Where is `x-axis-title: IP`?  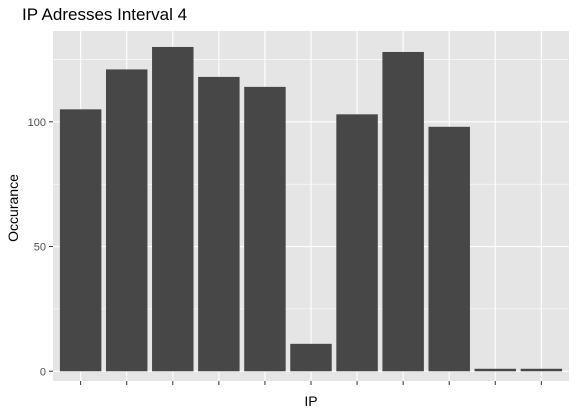 x-axis-title: IP is located at coordinates (310, 401).